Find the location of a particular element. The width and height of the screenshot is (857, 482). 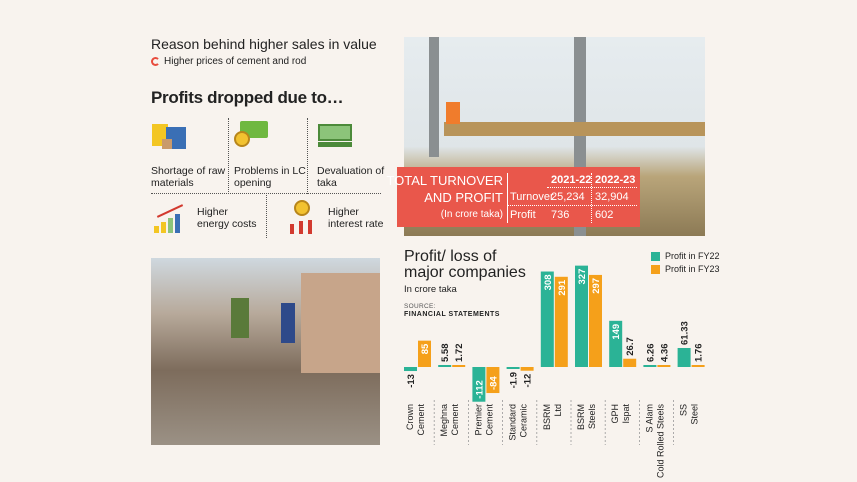

data-label: -112 is located at coordinates (479, 389).